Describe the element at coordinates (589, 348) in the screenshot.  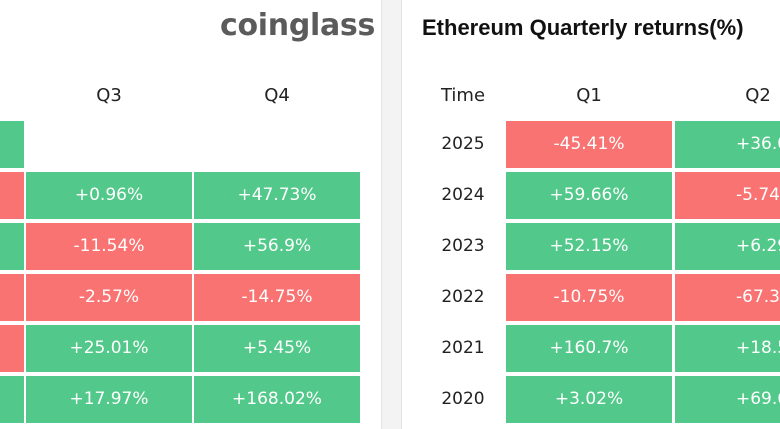
I see `return-cell: +160.7%` at that location.